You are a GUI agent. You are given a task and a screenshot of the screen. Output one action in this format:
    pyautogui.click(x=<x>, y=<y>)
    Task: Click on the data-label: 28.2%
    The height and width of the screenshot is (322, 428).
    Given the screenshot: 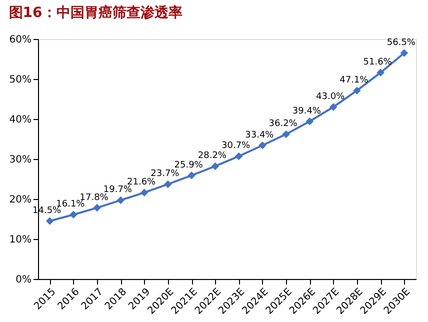 What is the action you would take?
    pyautogui.click(x=212, y=156)
    